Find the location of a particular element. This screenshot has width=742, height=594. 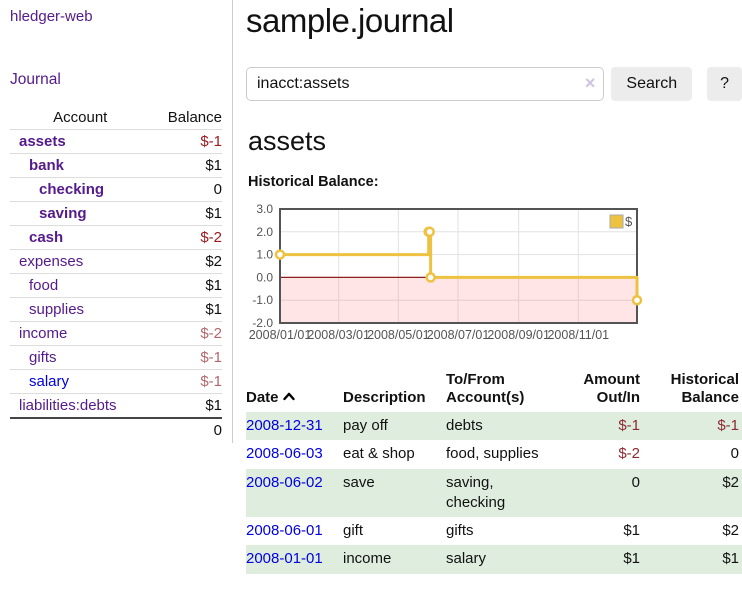

account-row: liabilities:debts $1 is located at coordinates (116, 406).